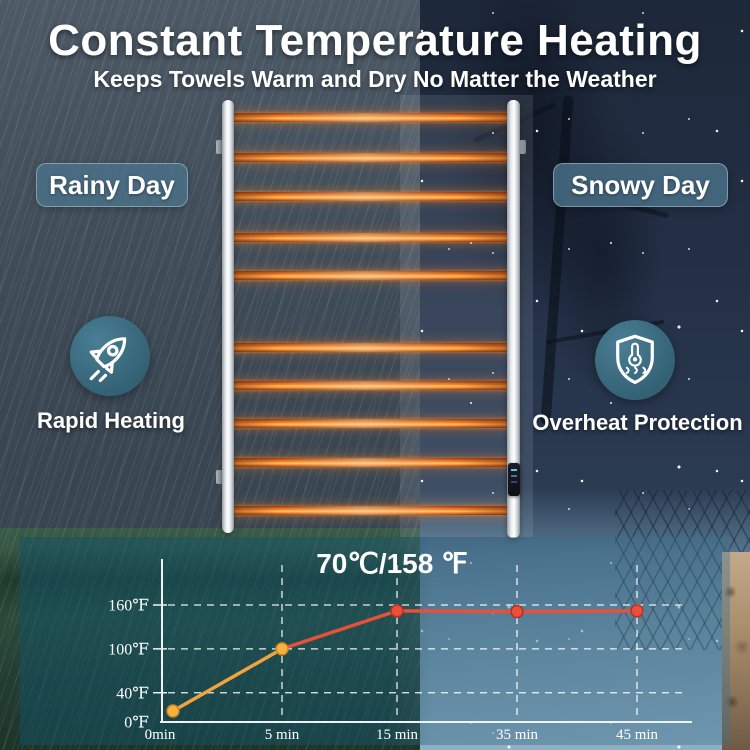 This screenshot has width=750, height=750. What do you see at coordinates (128, 606) in the screenshot?
I see `y-tick-label: 160℉` at bounding box center [128, 606].